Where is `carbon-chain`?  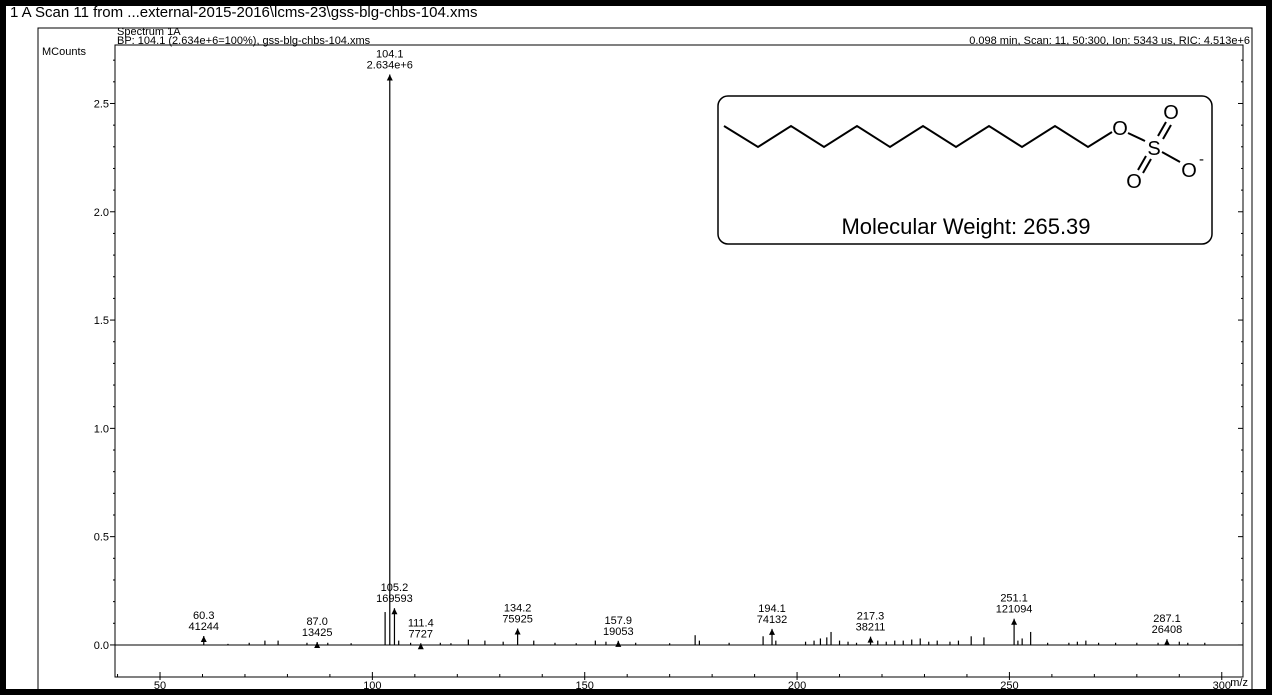
carbon-chain is located at coordinates (918, 136).